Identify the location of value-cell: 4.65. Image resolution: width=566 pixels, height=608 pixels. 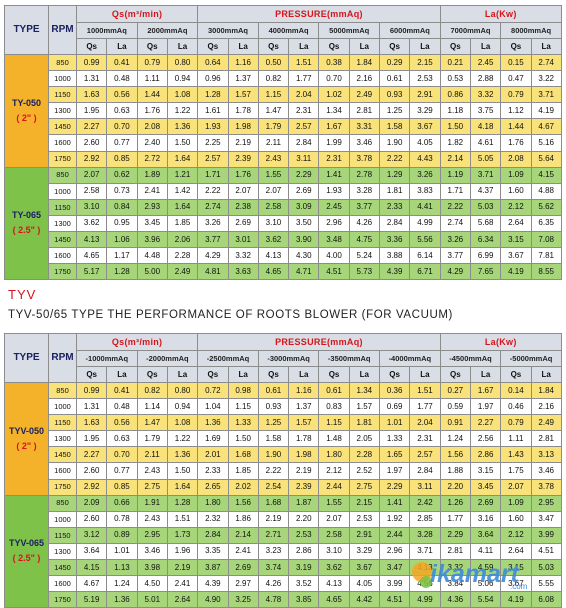
(91, 256).